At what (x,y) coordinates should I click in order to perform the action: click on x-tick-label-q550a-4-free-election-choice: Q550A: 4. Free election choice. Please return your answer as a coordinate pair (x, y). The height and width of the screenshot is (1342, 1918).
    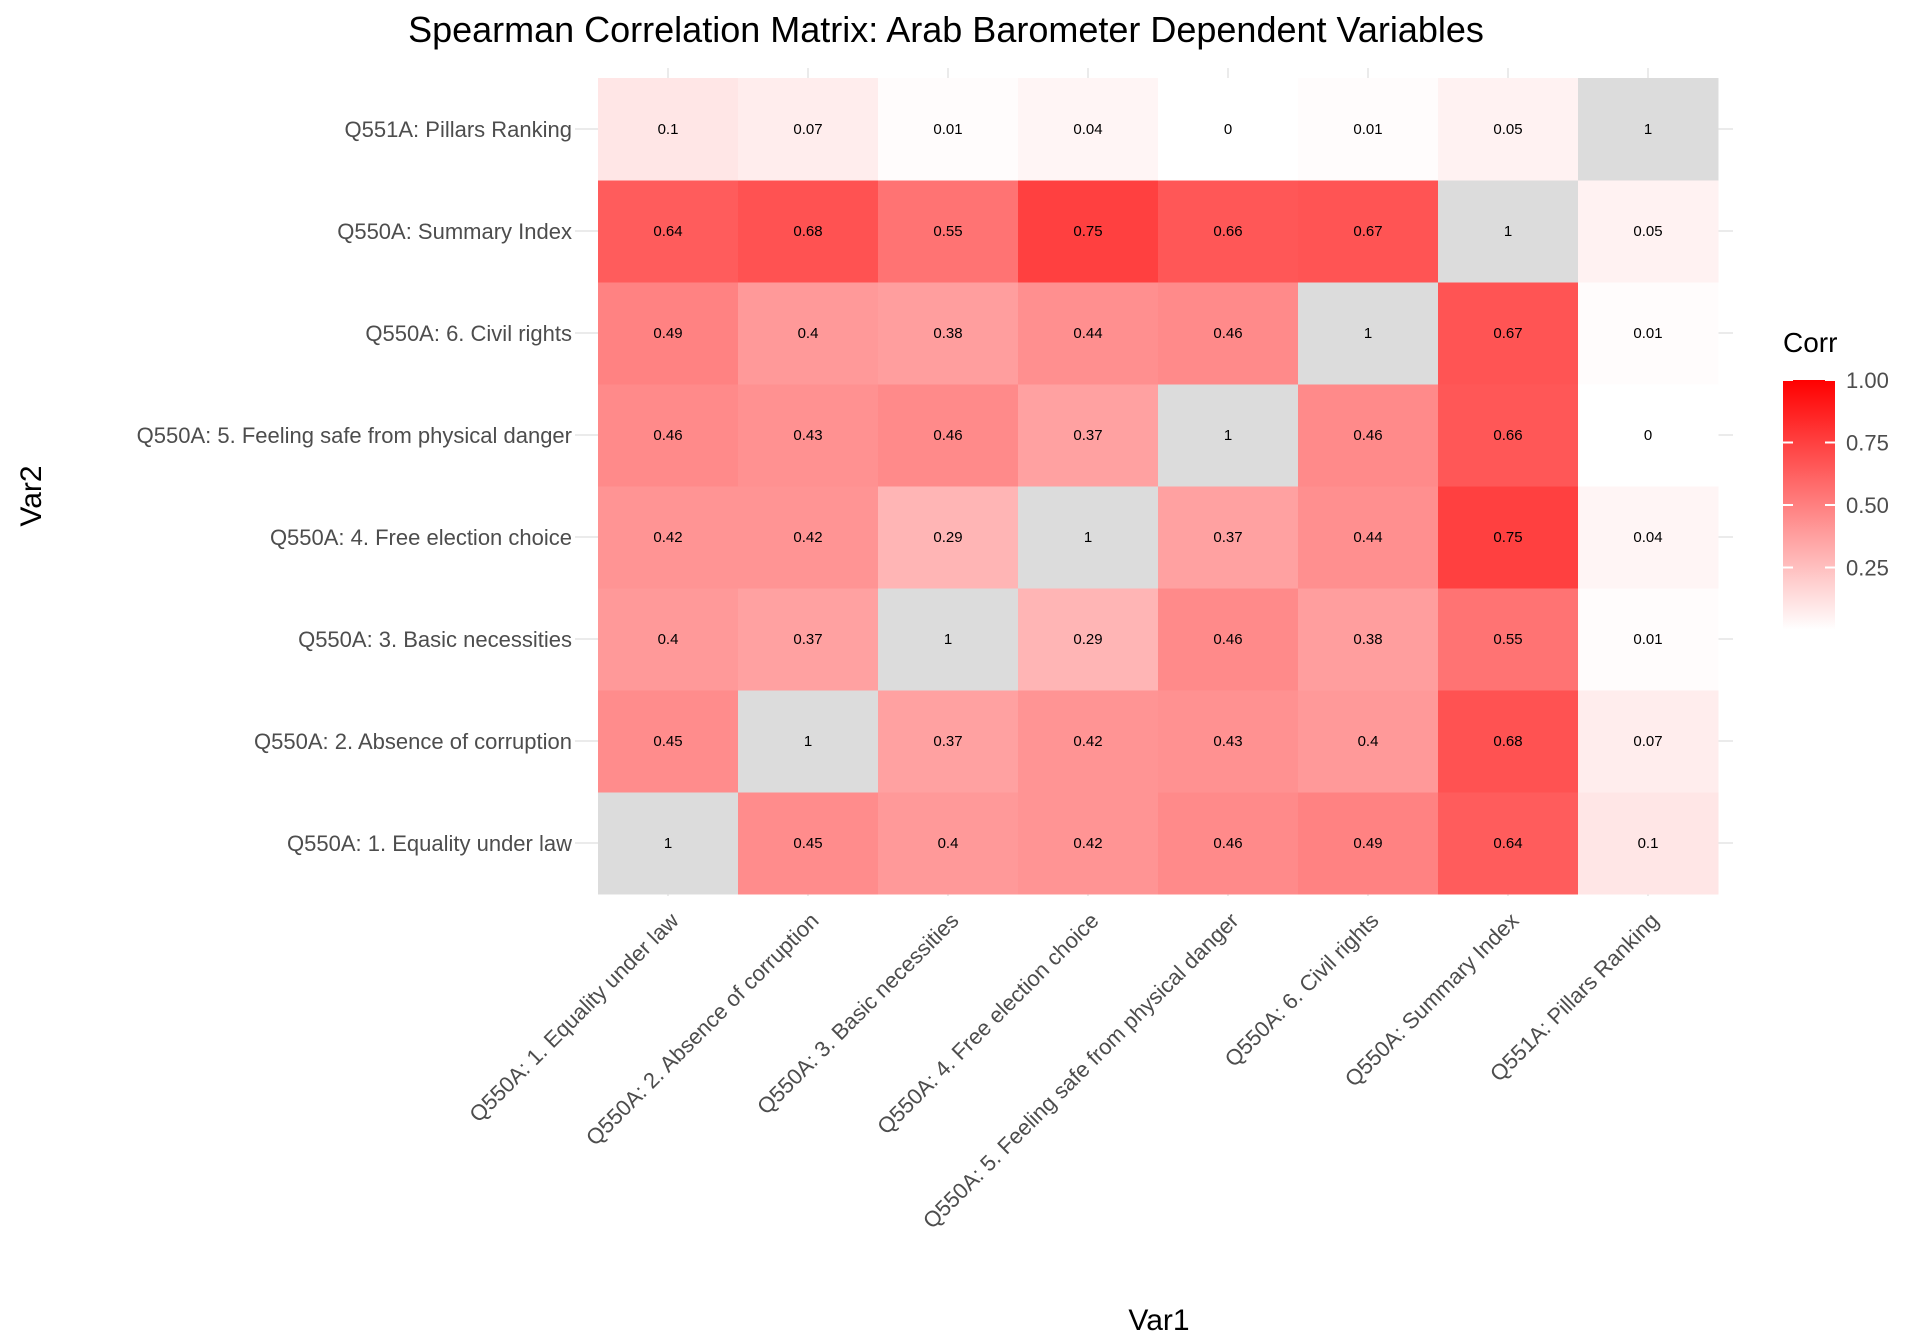
    Looking at the image, I should click on (987, 1023).